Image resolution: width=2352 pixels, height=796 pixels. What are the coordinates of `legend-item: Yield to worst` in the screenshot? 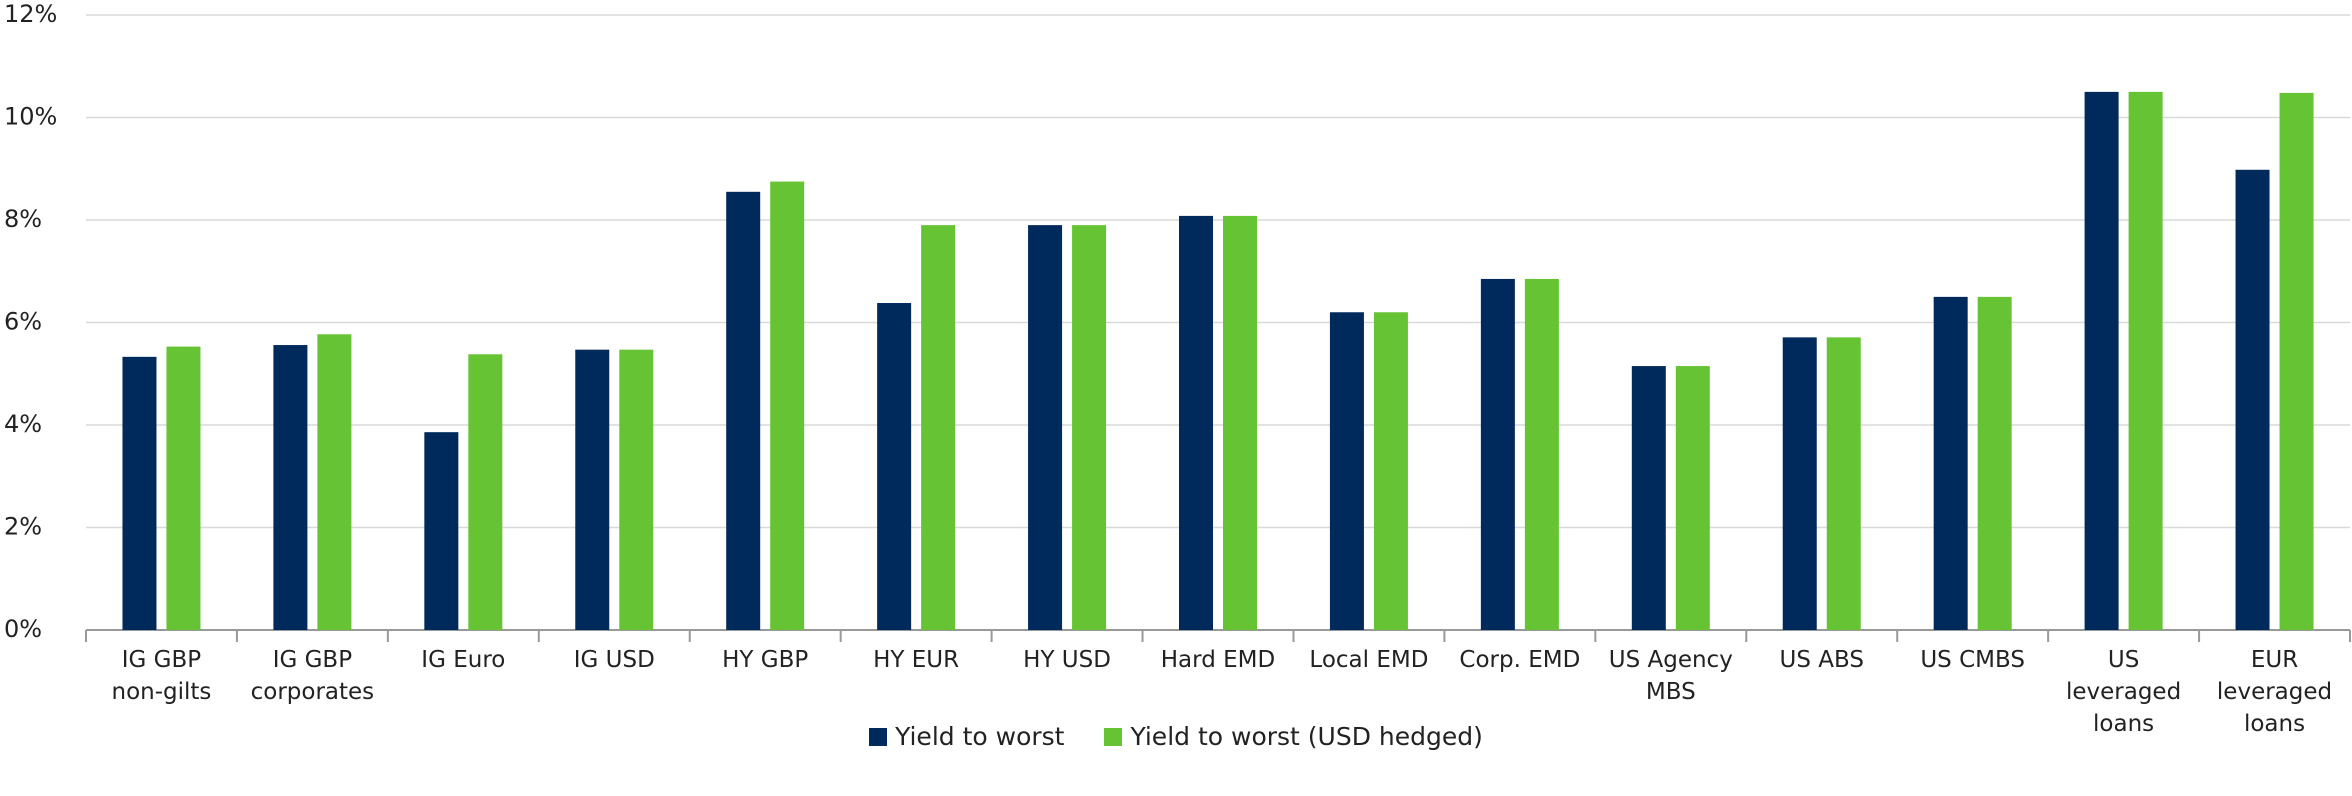 It's located at (966, 736).